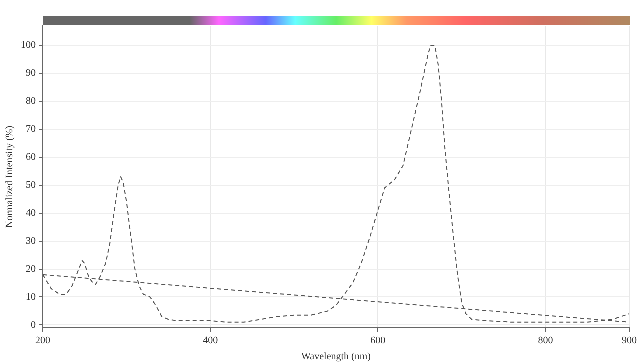  Describe the element at coordinates (31, 186) in the screenshot. I see `y-tick-label: 50` at that location.